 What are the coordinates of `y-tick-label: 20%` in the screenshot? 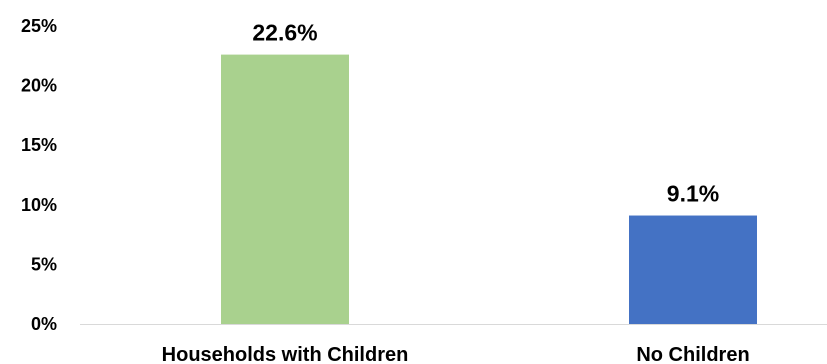 It's located at (39, 86).